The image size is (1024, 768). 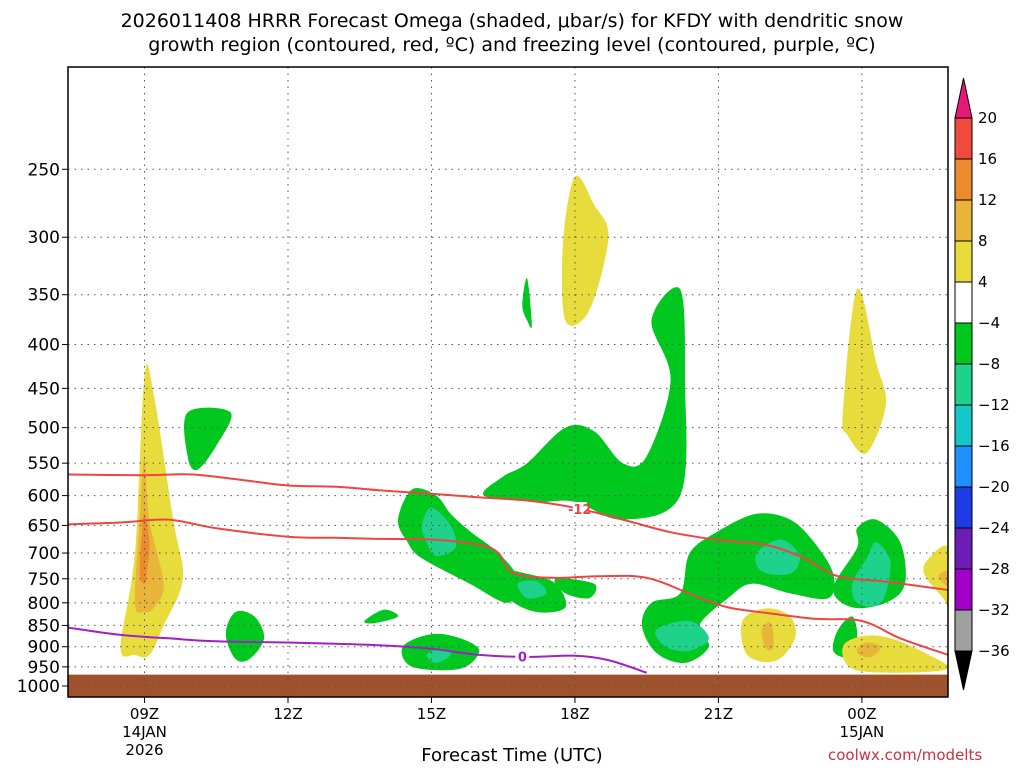 What do you see at coordinates (144, 732) in the screenshot?
I see `x-tick-date: 14JAN` at bounding box center [144, 732].